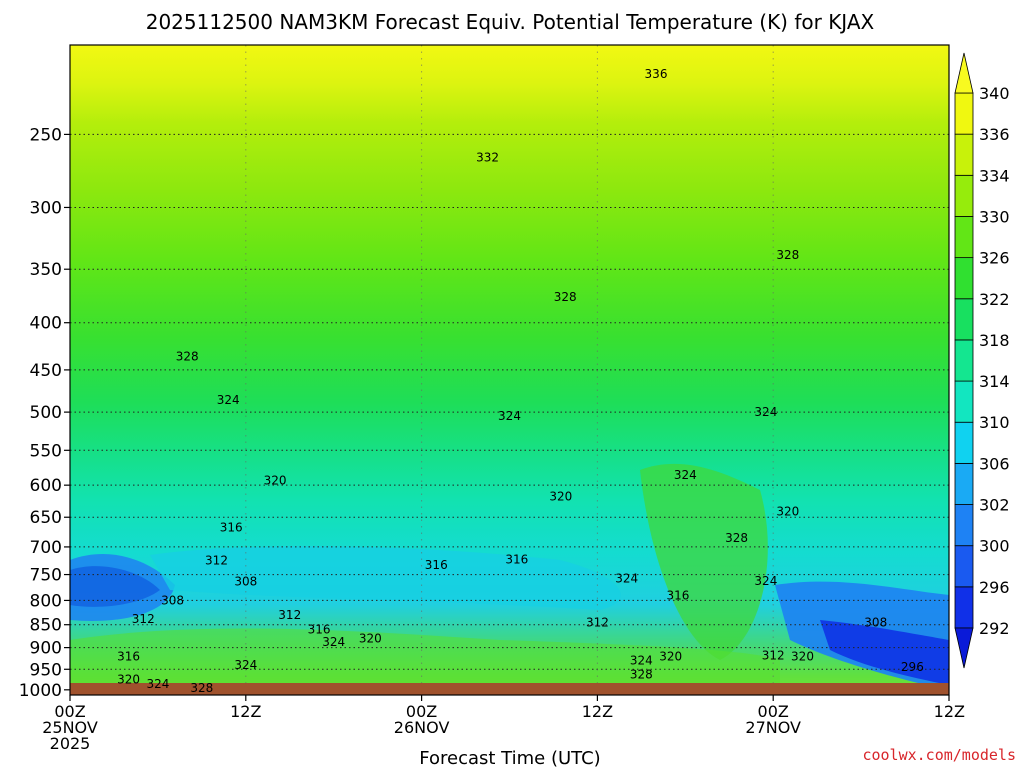 This screenshot has height=768, width=1024. What do you see at coordinates (46, 486) in the screenshot?
I see `y-tick-label: 600` at bounding box center [46, 486].